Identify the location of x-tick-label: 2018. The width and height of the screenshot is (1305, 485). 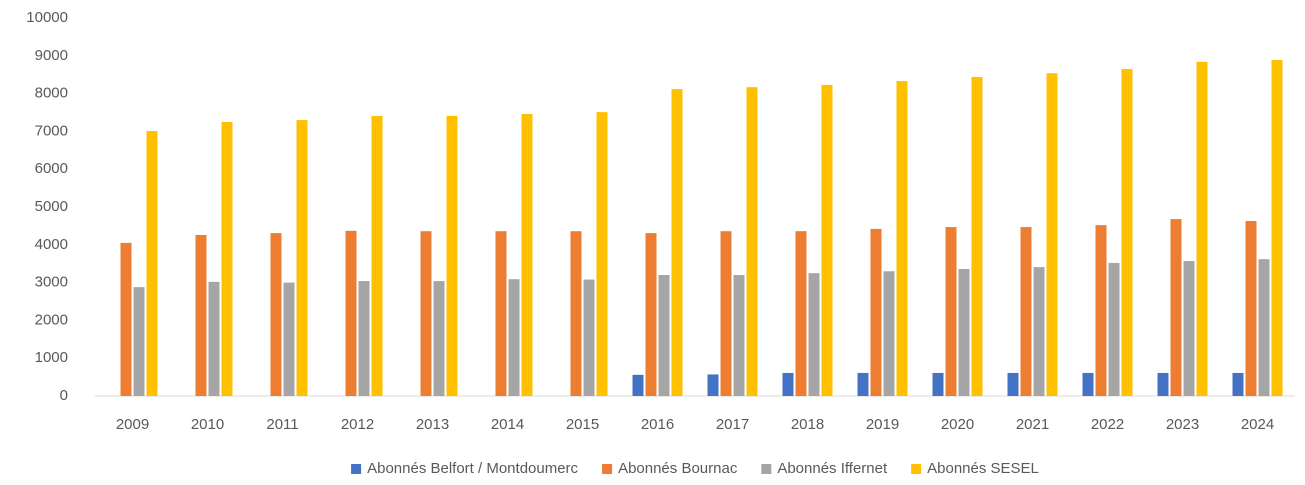
(807, 424).